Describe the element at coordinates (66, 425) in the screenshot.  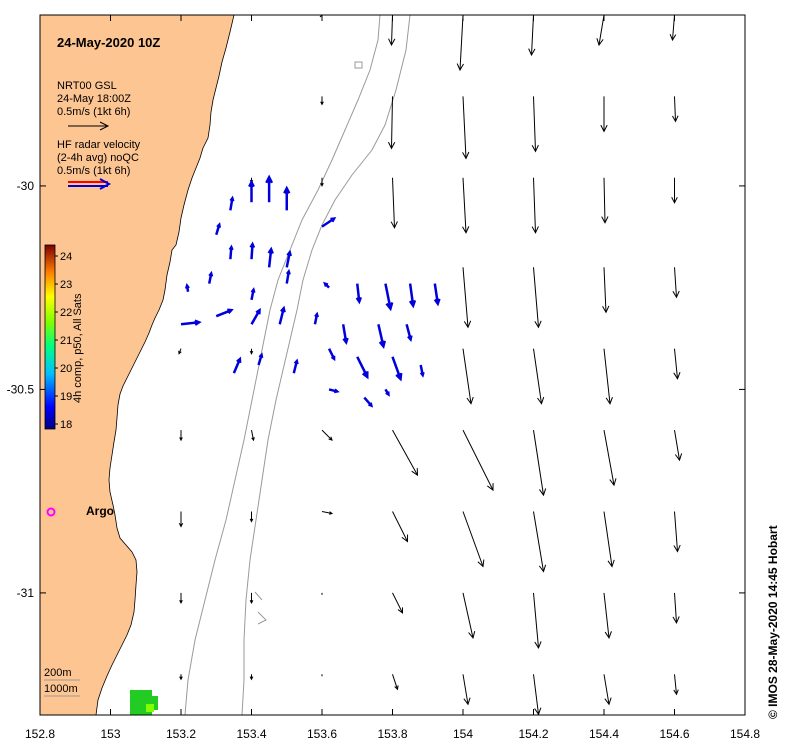
I see `colorbar-tick-label: 18` at that location.